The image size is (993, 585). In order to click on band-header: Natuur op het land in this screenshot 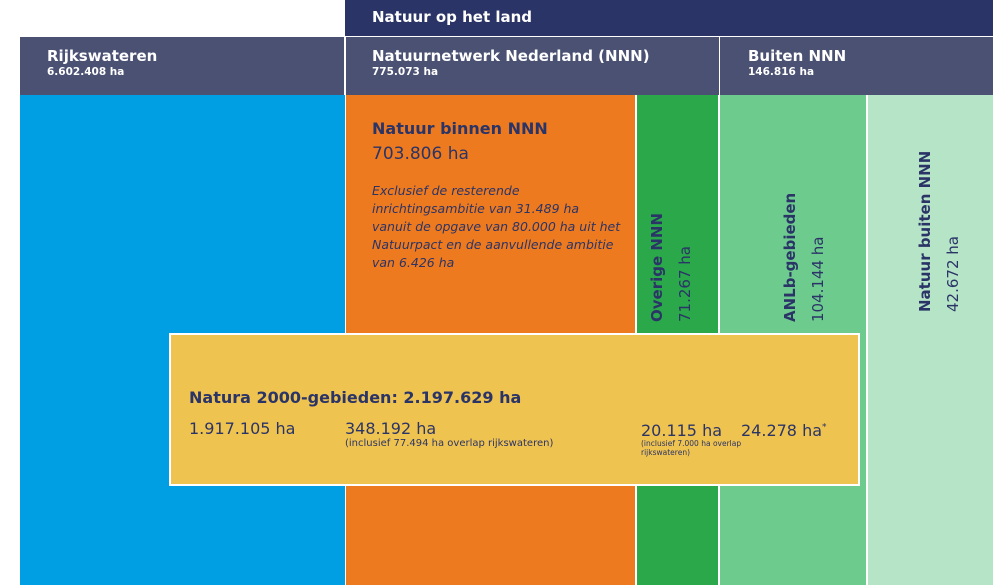, I will do `click(669, 18)`.